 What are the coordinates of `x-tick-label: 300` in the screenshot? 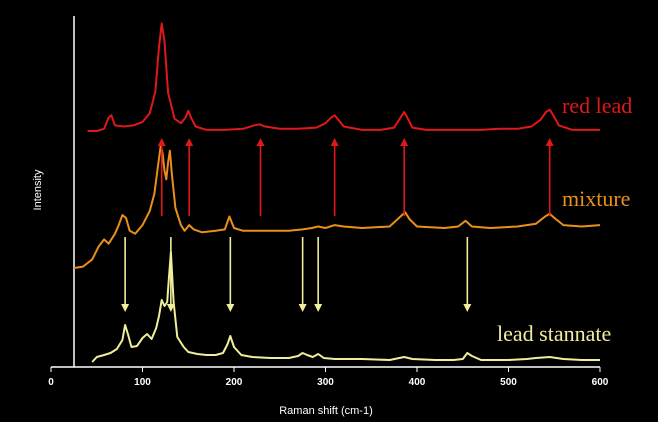 It's located at (325, 382).